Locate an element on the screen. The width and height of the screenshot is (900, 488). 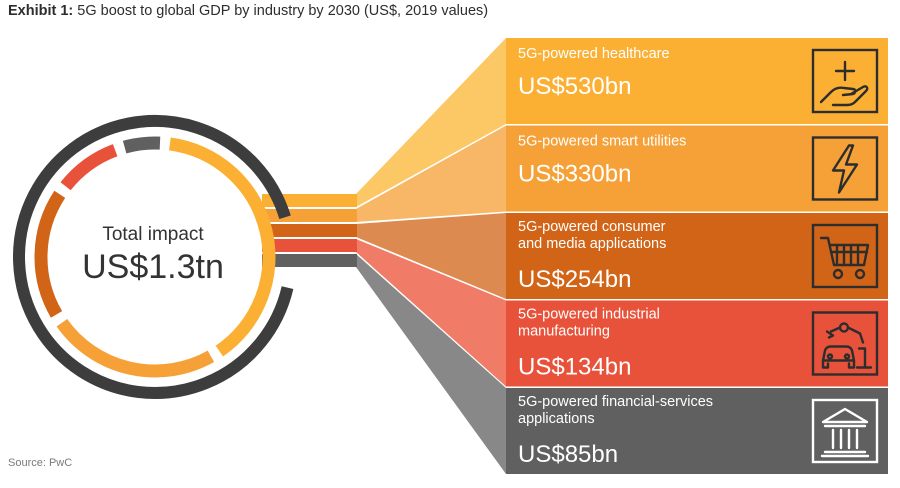
ring-segment-5g-powered-financial-services-applications is located at coordinates (141, 145).